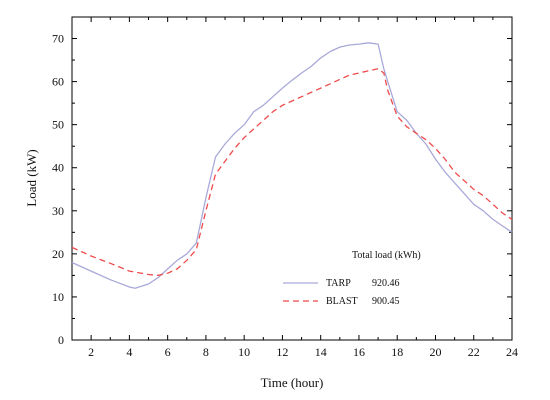 The height and width of the screenshot is (400, 550). What do you see at coordinates (58, 211) in the screenshot?
I see `y-tick-label: 30` at bounding box center [58, 211].